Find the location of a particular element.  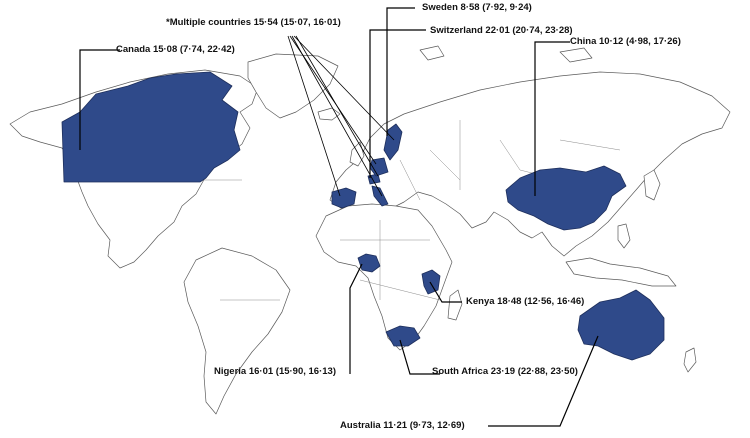

nigeria-label: Nigeria 16·01 (15·90, 16·13) is located at coordinates (275, 371).